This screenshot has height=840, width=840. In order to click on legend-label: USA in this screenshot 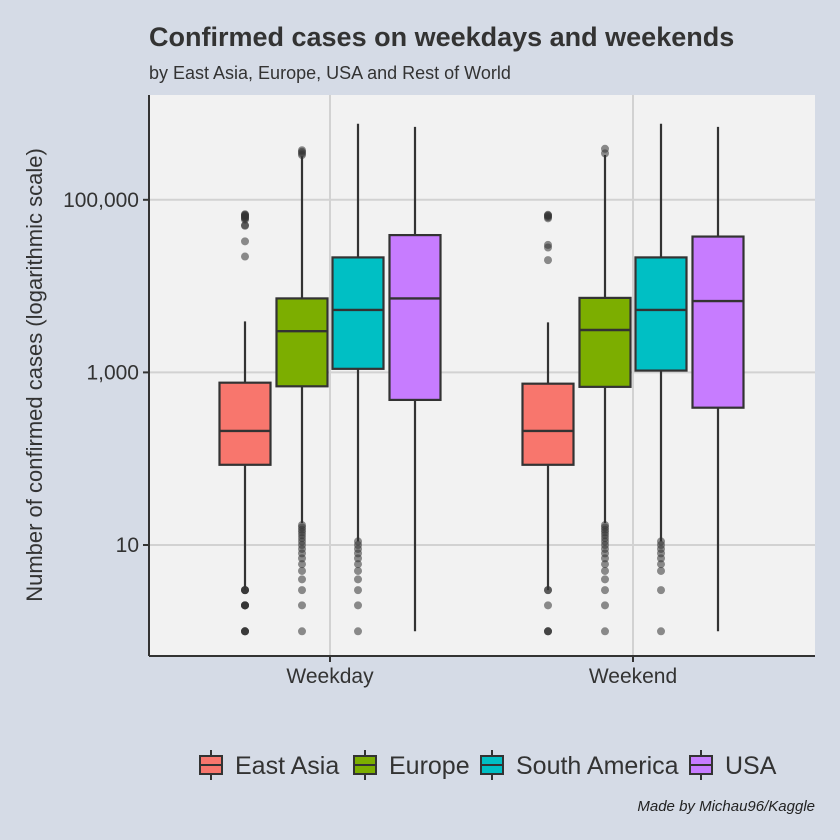, I will do `click(751, 766)`.